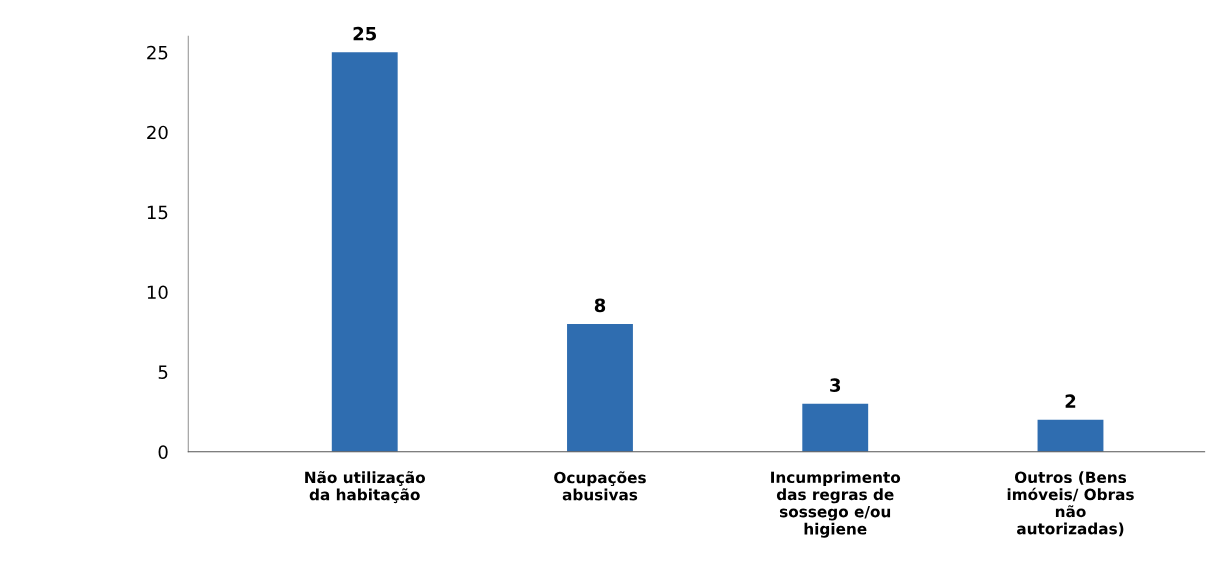  What do you see at coordinates (836, 504) in the screenshot?
I see `x-tick-label: Incumprimento das regras de sossego e/ou higiene` at bounding box center [836, 504].